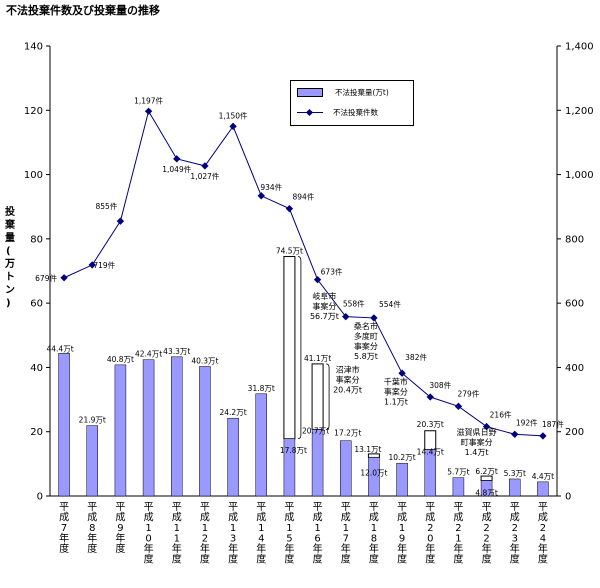 This screenshot has width=600, height=588. I want to click on legend-item-line: 不法投棄件数, so click(337, 112).